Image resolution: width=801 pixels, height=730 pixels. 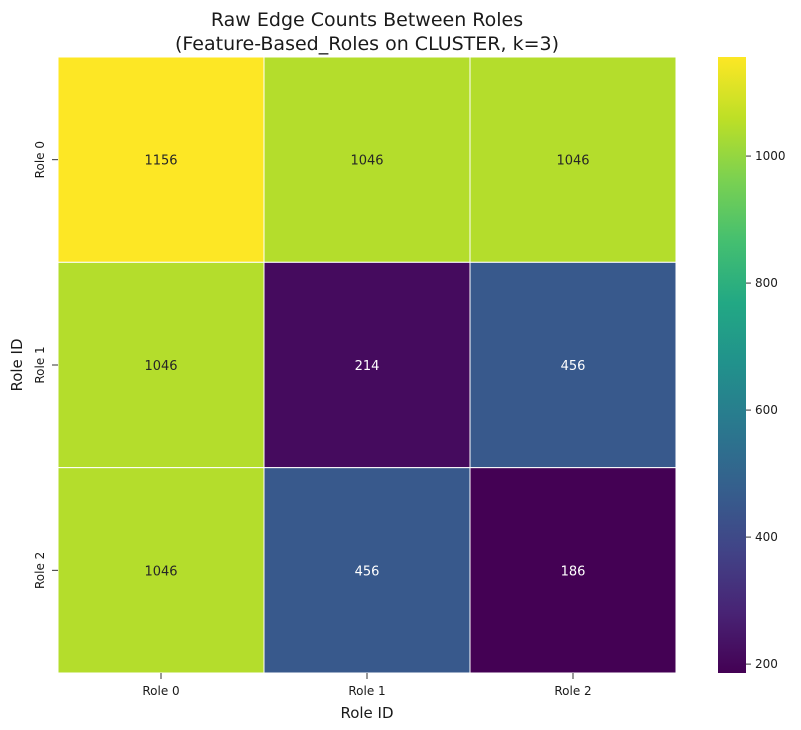 What do you see at coordinates (766, 664) in the screenshot?
I see `colorbar-tick-label: 200` at bounding box center [766, 664].